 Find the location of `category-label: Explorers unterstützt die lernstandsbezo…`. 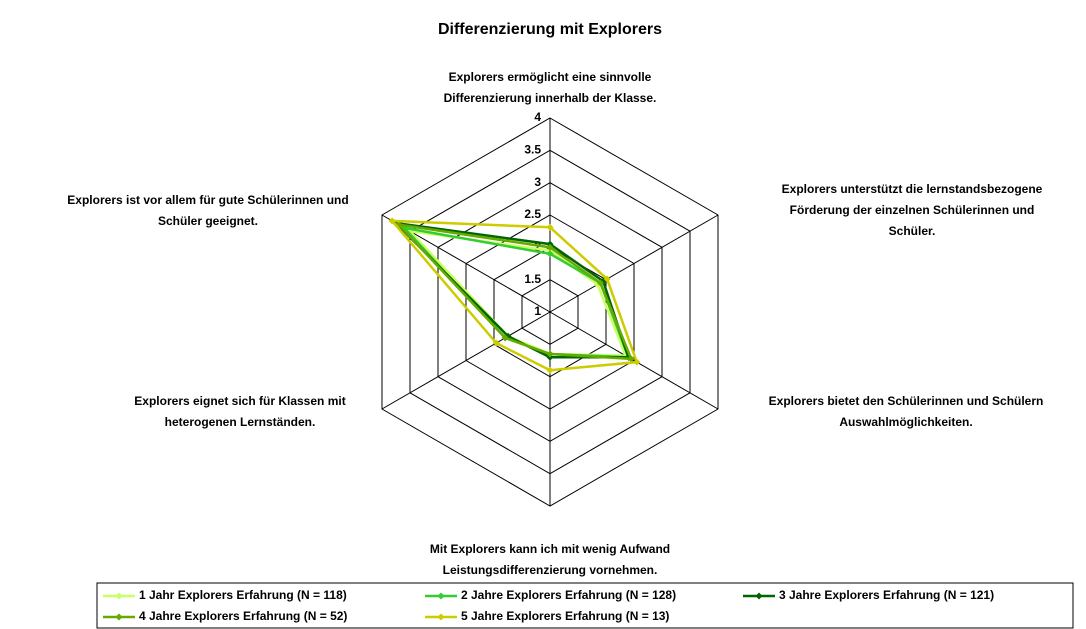

category-label: Explorers unterstützt die lernstandsbezo… is located at coordinates (912, 189).